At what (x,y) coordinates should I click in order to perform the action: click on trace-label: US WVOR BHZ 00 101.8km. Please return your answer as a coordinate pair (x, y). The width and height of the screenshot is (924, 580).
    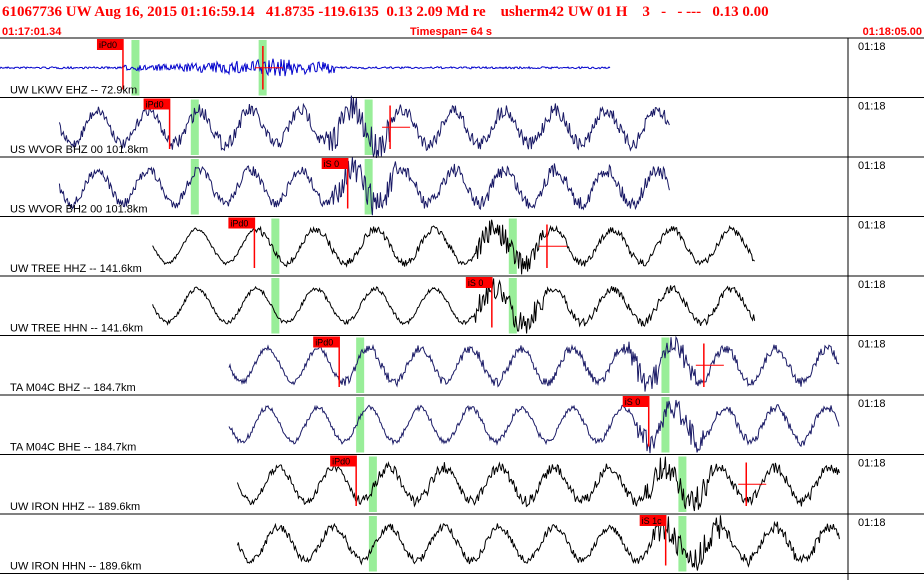
    Looking at the image, I should click on (79, 150).